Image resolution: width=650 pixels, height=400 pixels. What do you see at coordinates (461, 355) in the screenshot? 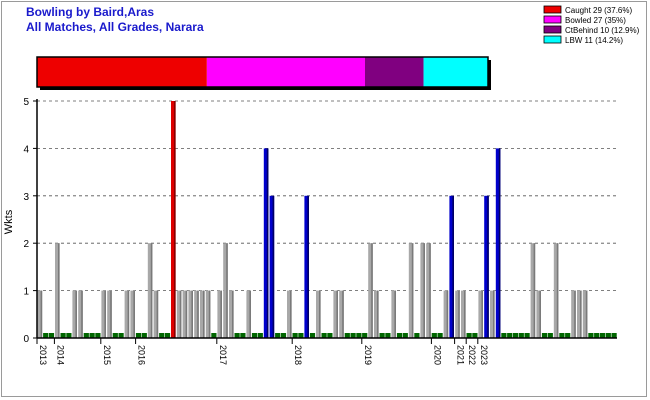
I see `x-year-label: 2021` at bounding box center [461, 355].